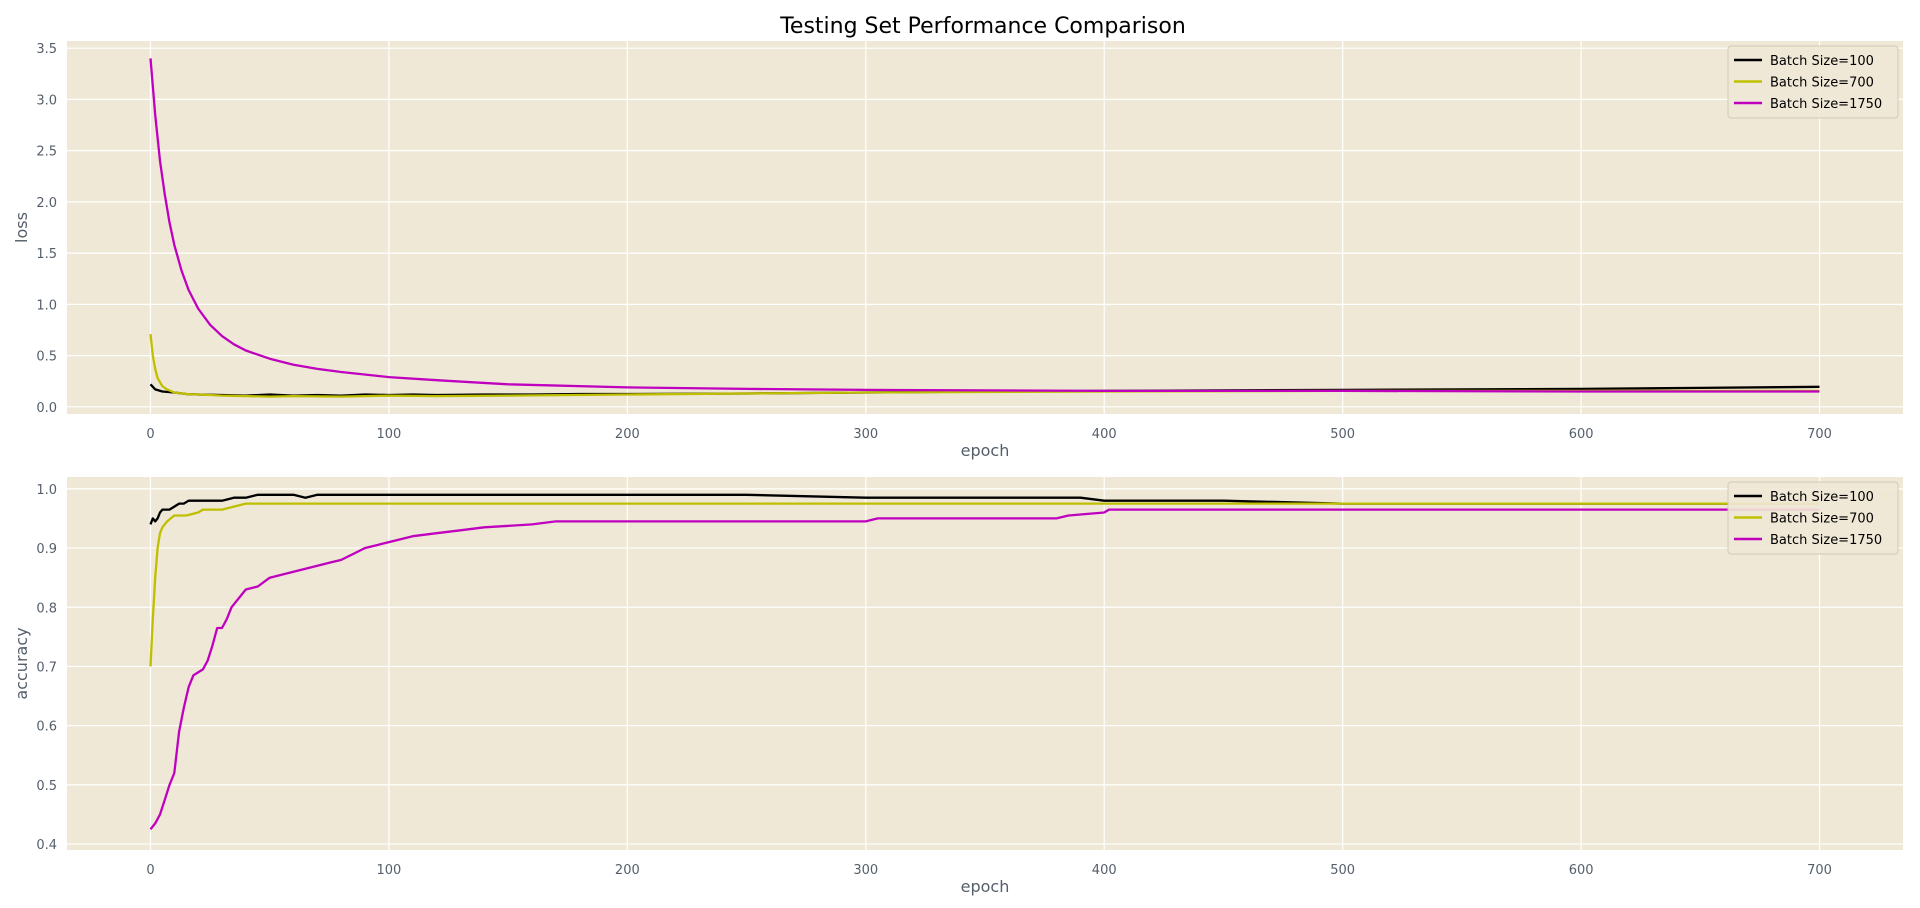 The image size is (1920, 908). I want to click on accuracy-legend, so click(1813, 518).